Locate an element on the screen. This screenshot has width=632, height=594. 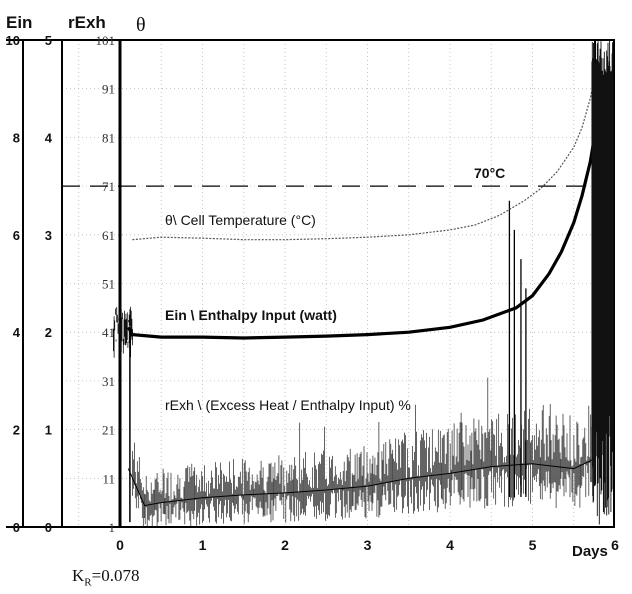
kr-prefix: K is located at coordinates (78, 575).